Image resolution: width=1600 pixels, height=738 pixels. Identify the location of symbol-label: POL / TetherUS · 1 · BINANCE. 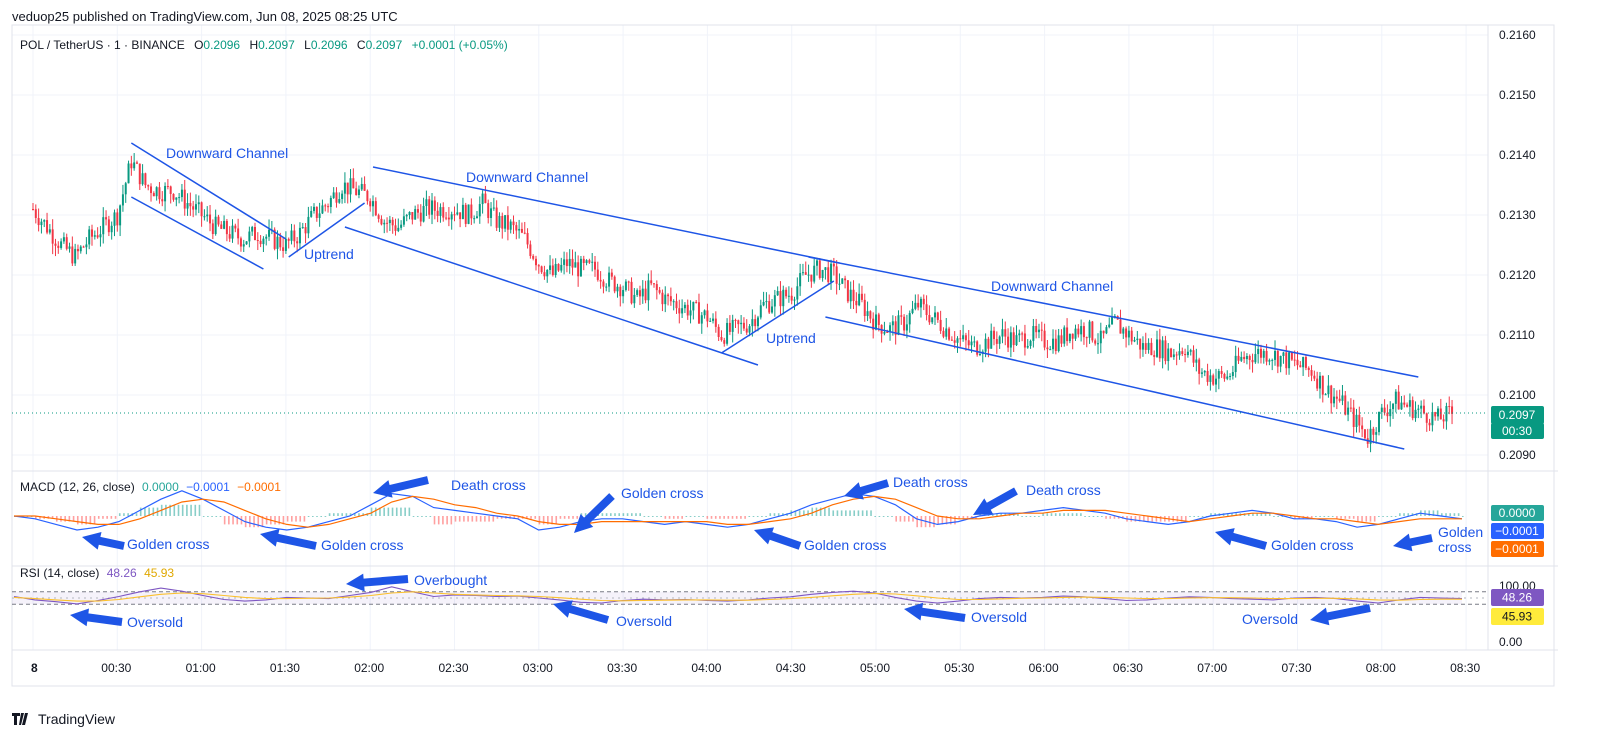
(102, 45).